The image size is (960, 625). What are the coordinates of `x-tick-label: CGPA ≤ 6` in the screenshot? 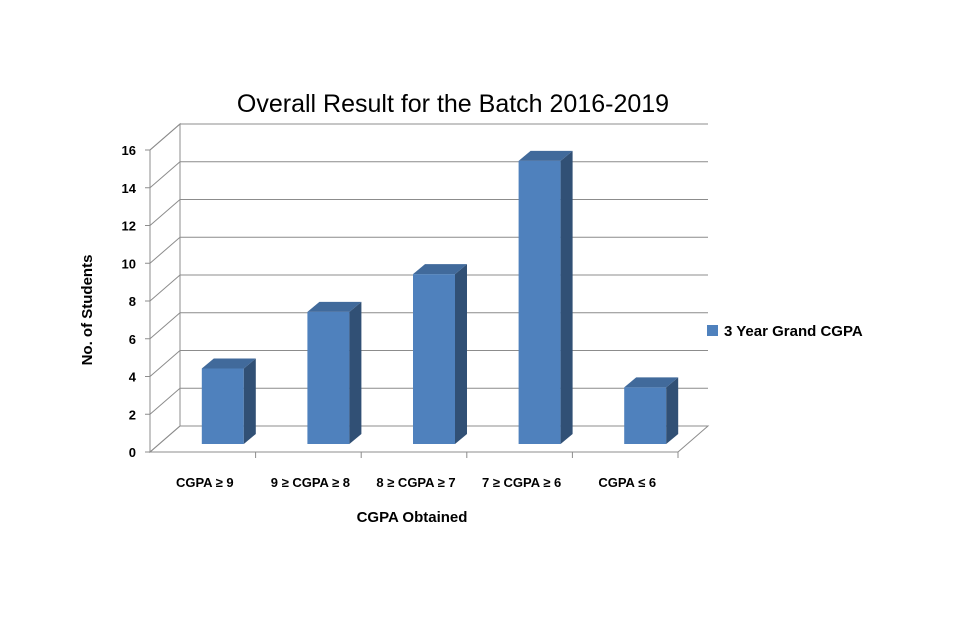 It's located at (627, 482).